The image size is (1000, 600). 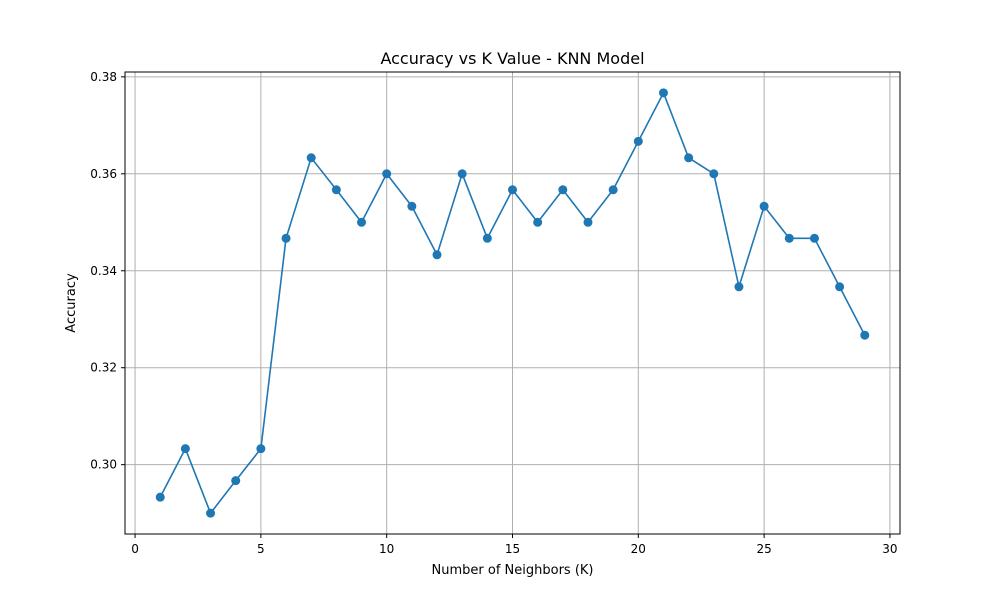 What do you see at coordinates (638, 549) in the screenshot?
I see `x-tick-label: 20` at bounding box center [638, 549].